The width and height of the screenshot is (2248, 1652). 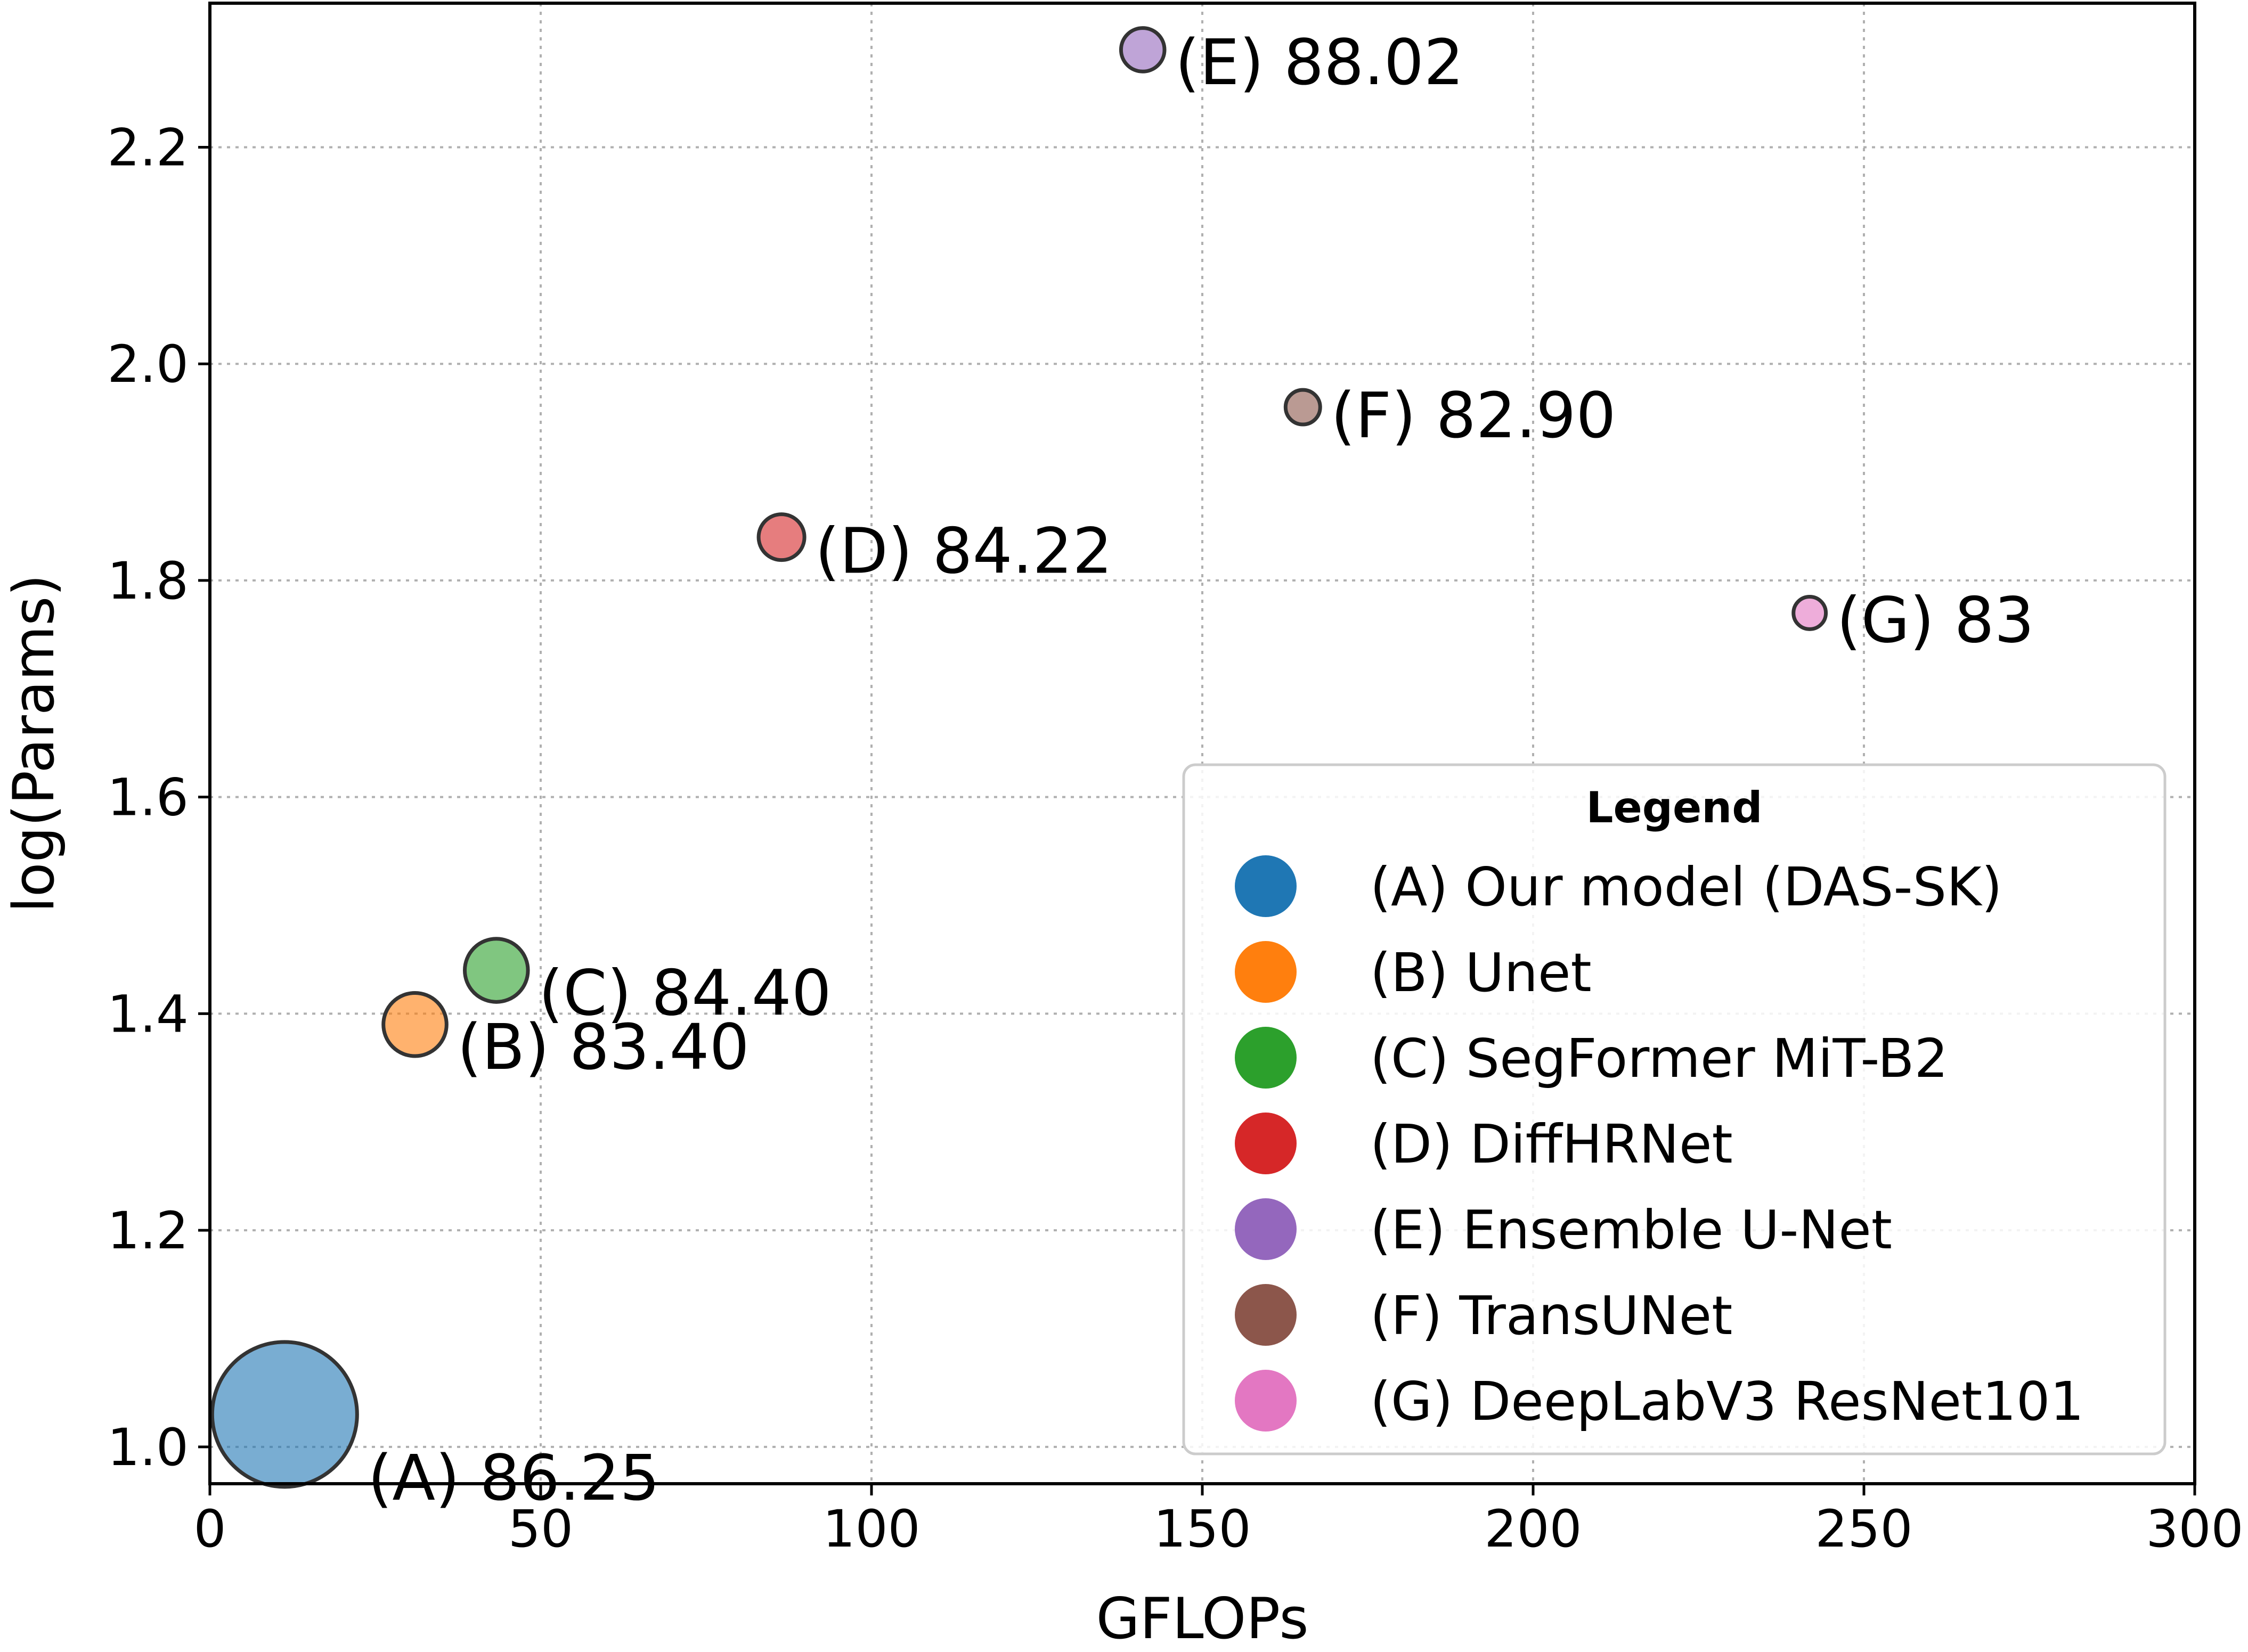 What do you see at coordinates (1302, 407) in the screenshot?
I see `bubble-f` at bounding box center [1302, 407].